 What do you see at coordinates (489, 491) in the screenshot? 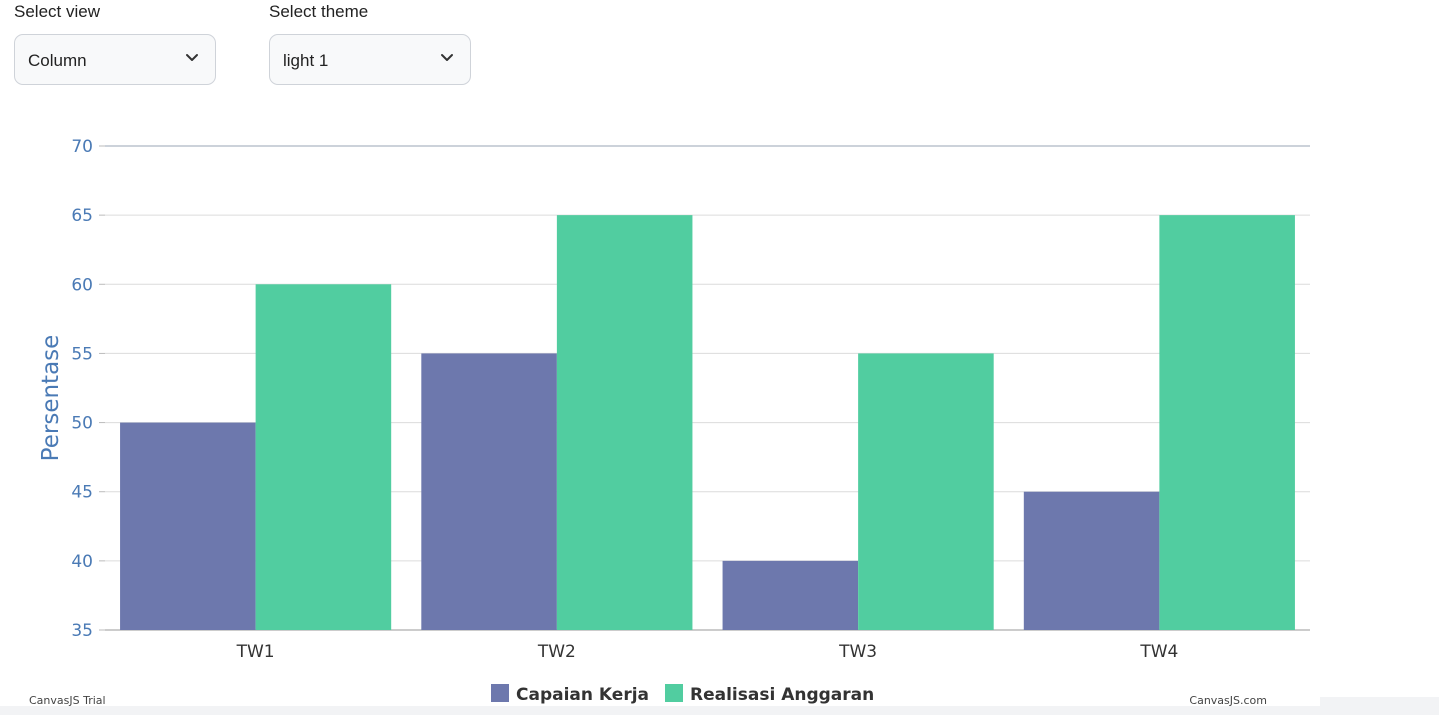
I see `bar-tw2-capaian-kerja` at bounding box center [489, 491].